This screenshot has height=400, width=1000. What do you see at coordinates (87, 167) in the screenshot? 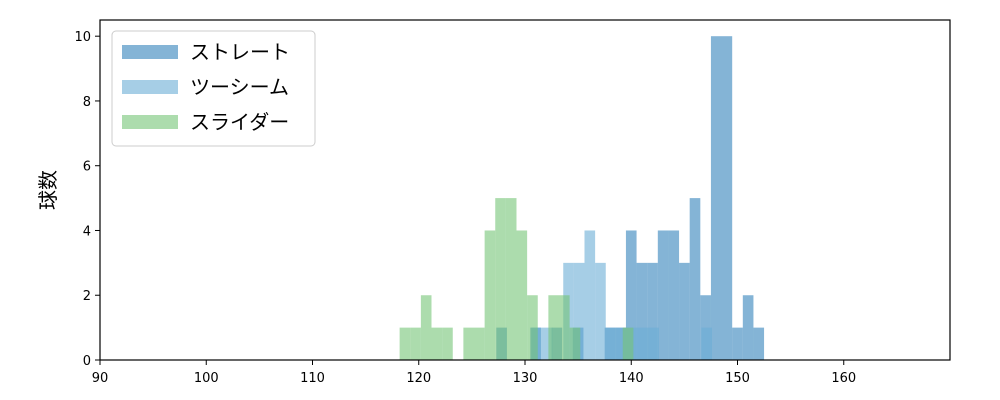
I see `y-tick-label: 6` at bounding box center [87, 167].